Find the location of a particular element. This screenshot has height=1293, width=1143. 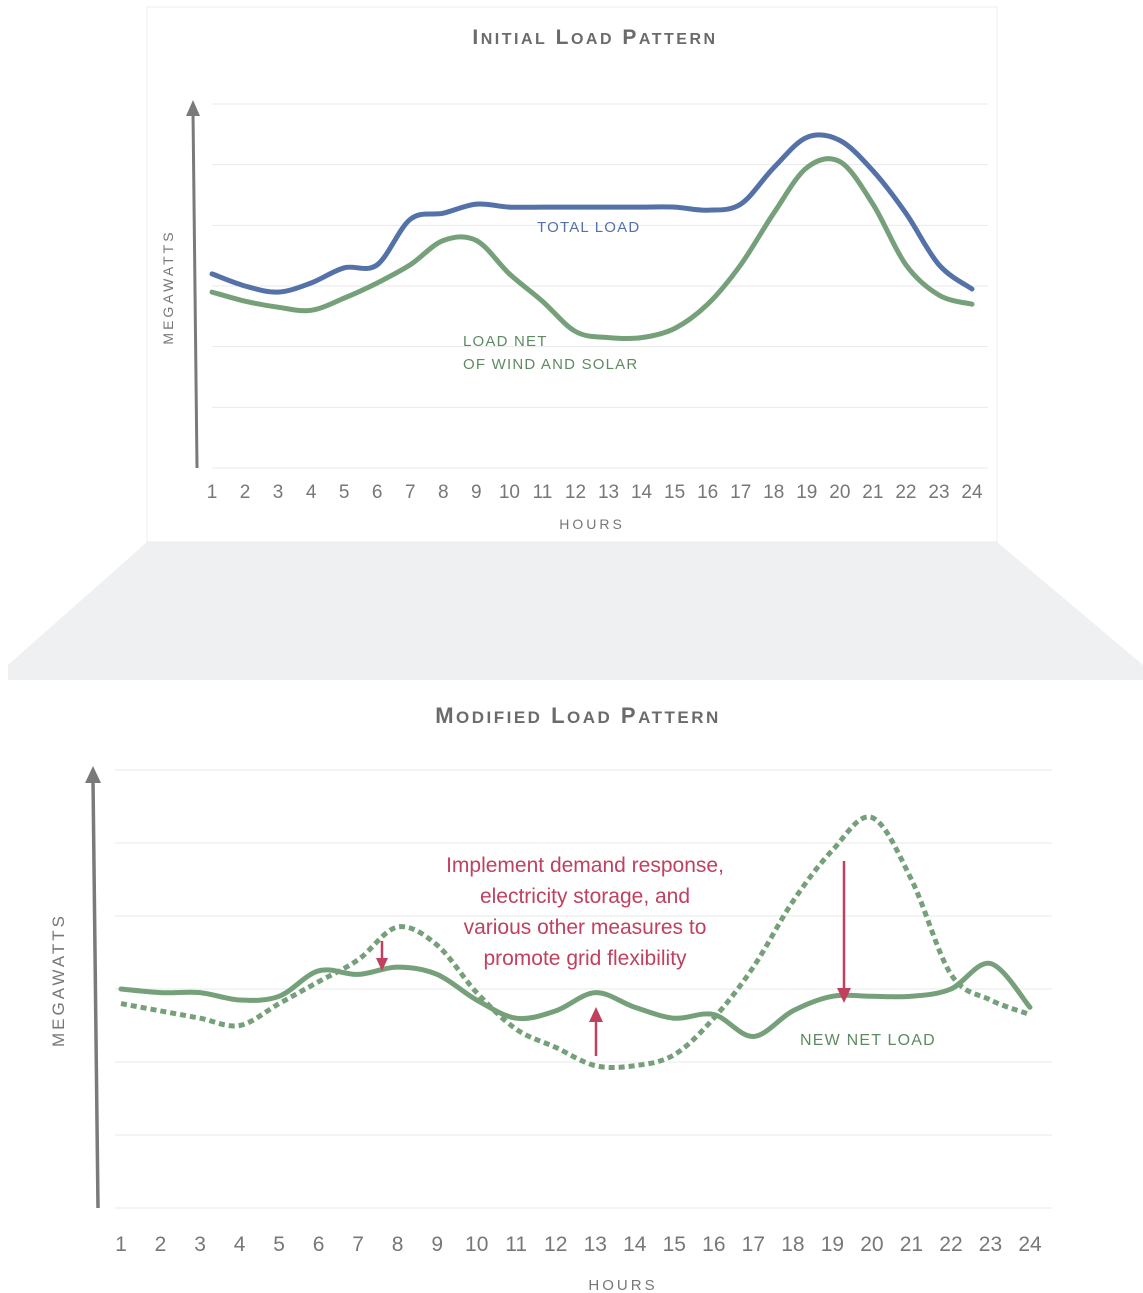

initial-x-tick-label: 14 is located at coordinates (642, 492).